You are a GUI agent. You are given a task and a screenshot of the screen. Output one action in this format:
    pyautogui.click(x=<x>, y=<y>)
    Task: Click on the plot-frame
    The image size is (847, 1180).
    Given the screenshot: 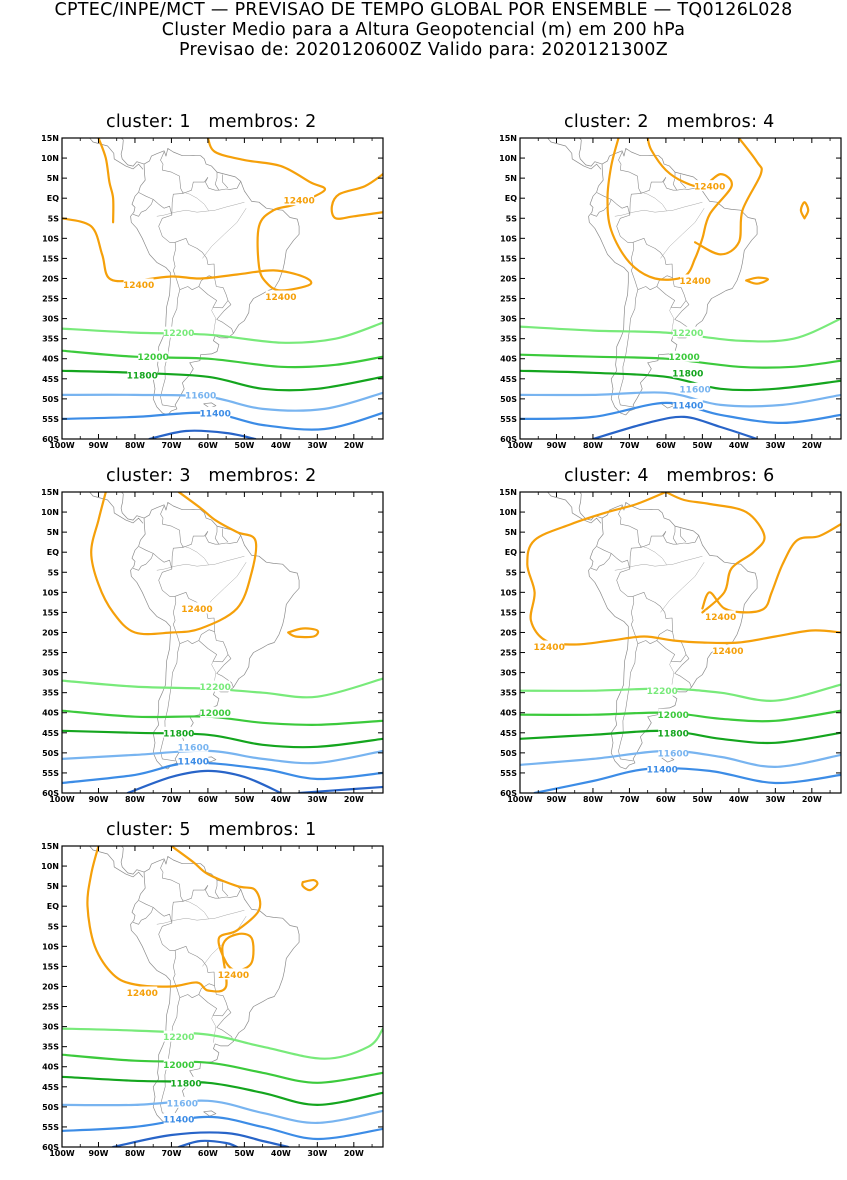 What is the action you would take?
    pyautogui.click(x=680, y=642)
    